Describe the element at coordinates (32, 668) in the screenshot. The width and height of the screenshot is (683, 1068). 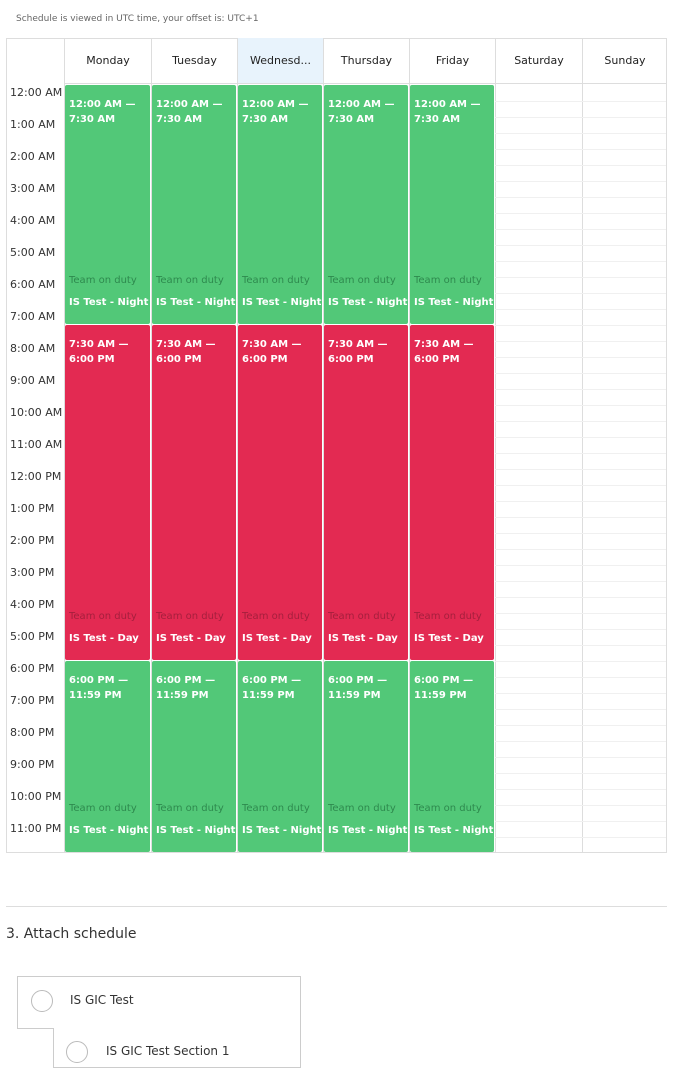
I see `hour-label: 6:00 PM` at that location.